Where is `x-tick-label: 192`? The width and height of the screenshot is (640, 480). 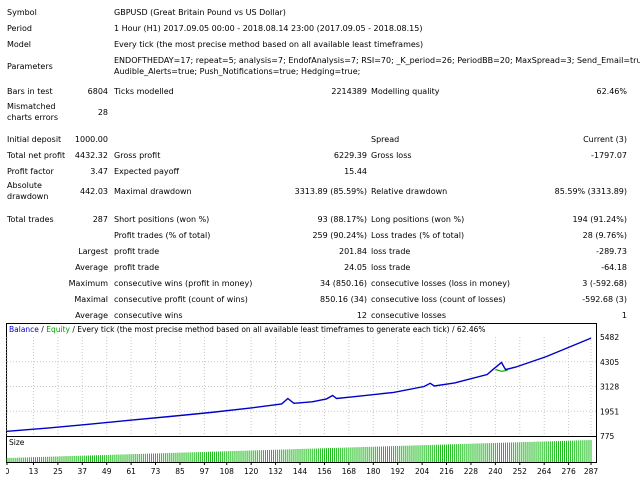 x-tick-label: 192 is located at coordinates (398, 471).